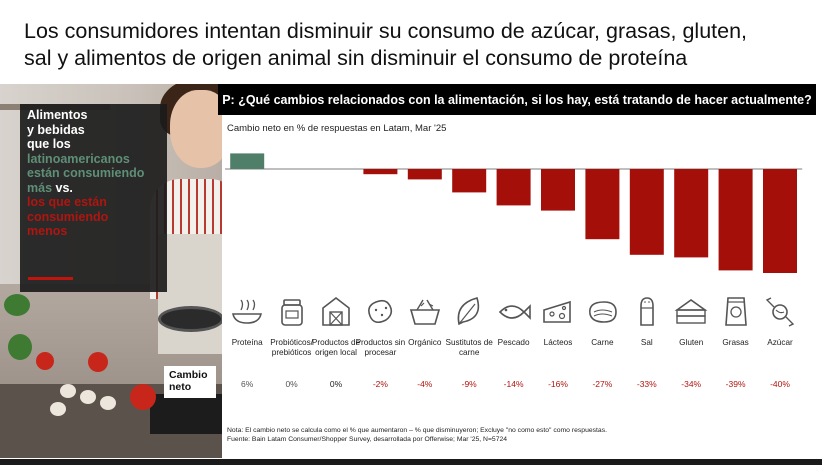 This screenshot has width=822, height=465. I want to click on potato-icon, so click(380, 311).